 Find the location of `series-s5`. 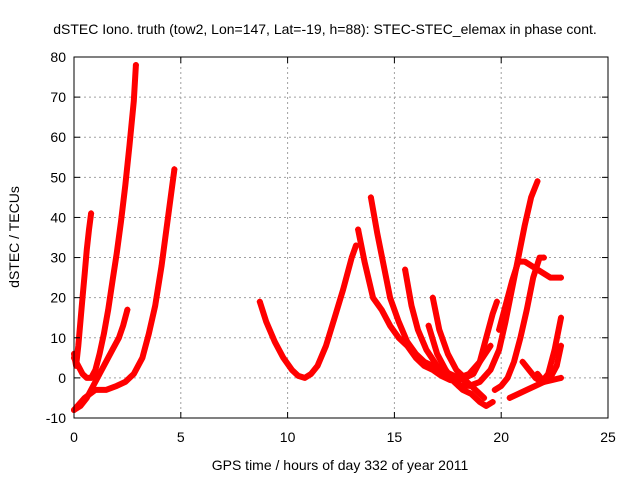

series-s5 is located at coordinates (307, 311).